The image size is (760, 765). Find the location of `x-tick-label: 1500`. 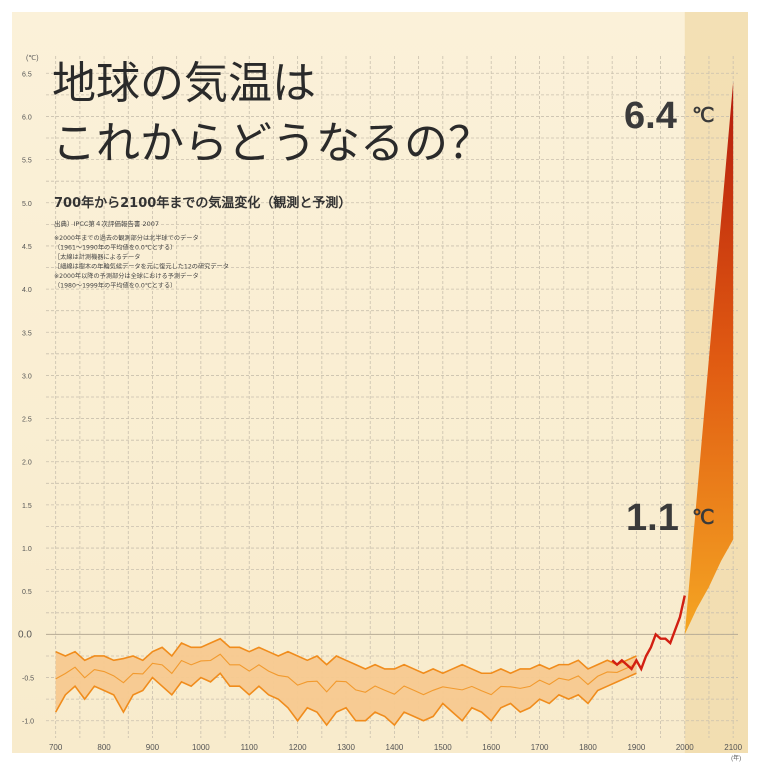

x-tick-label: 1500 is located at coordinates (443, 747).